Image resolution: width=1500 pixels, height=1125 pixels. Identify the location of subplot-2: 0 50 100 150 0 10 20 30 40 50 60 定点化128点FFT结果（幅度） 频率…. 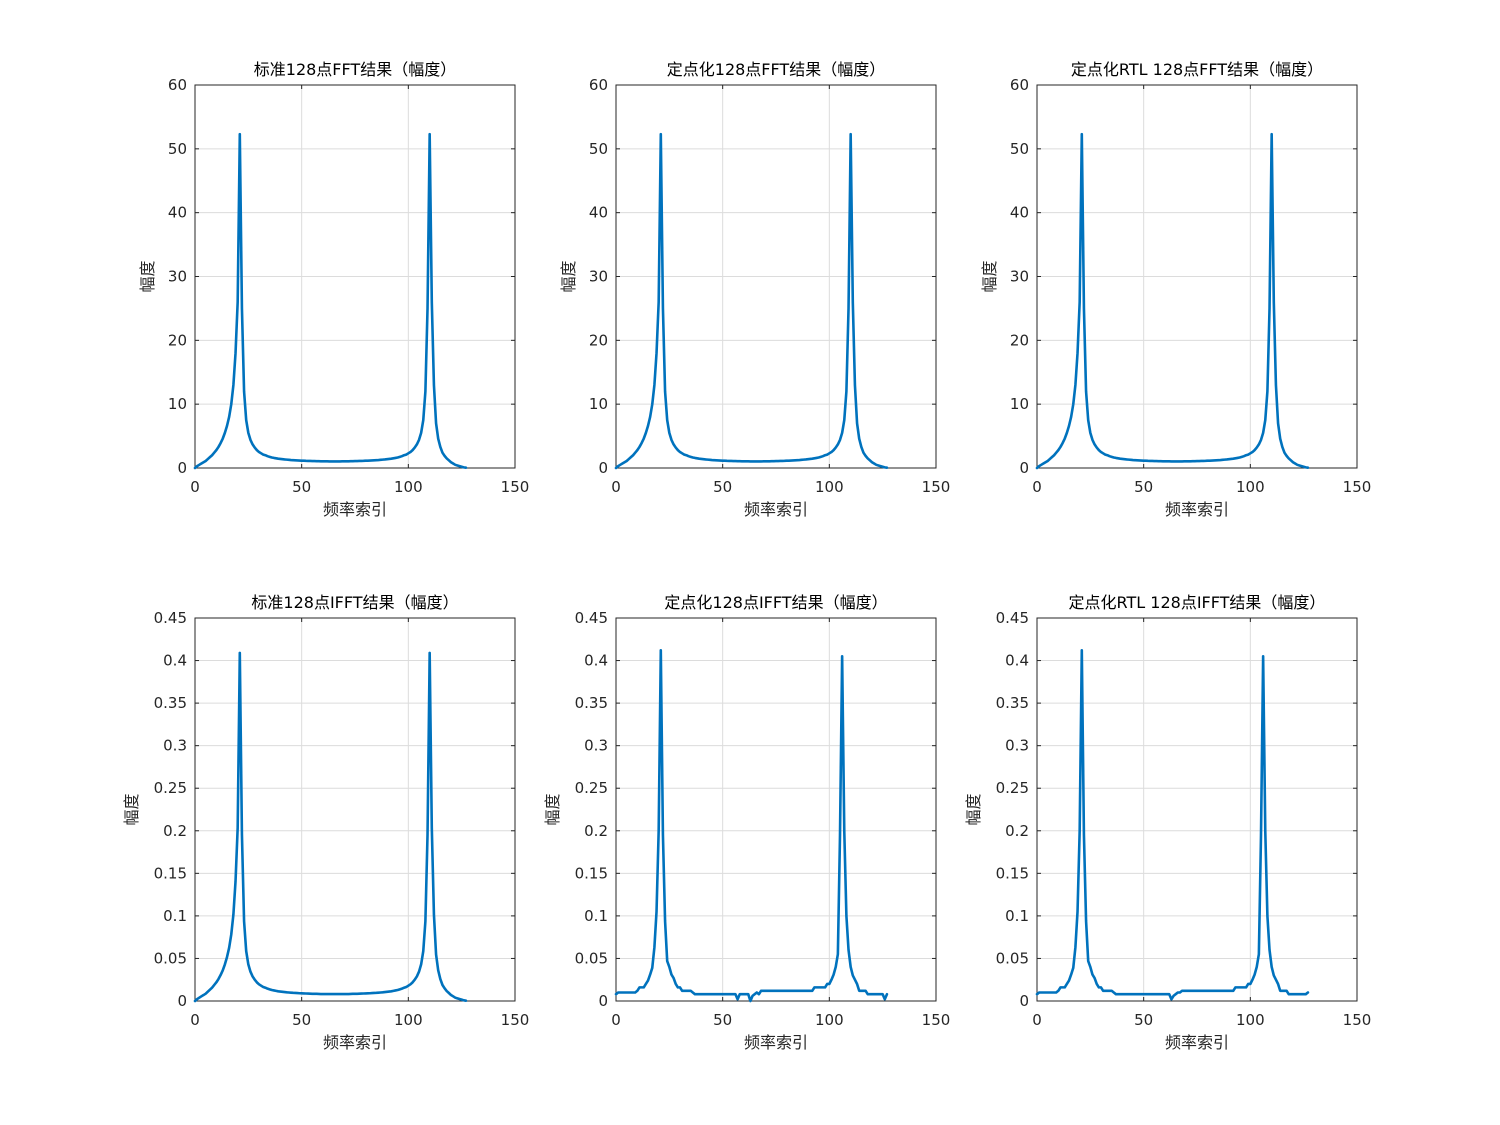
(754, 289).